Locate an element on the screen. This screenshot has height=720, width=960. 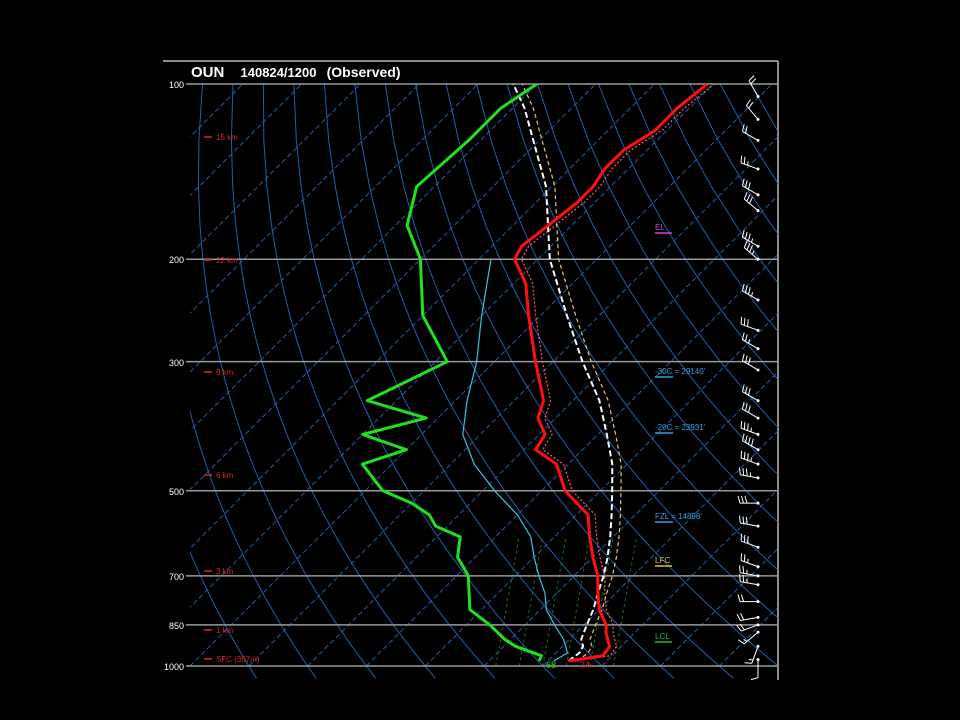
pressure-label-200: 200 is located at coordinates (176, 260).